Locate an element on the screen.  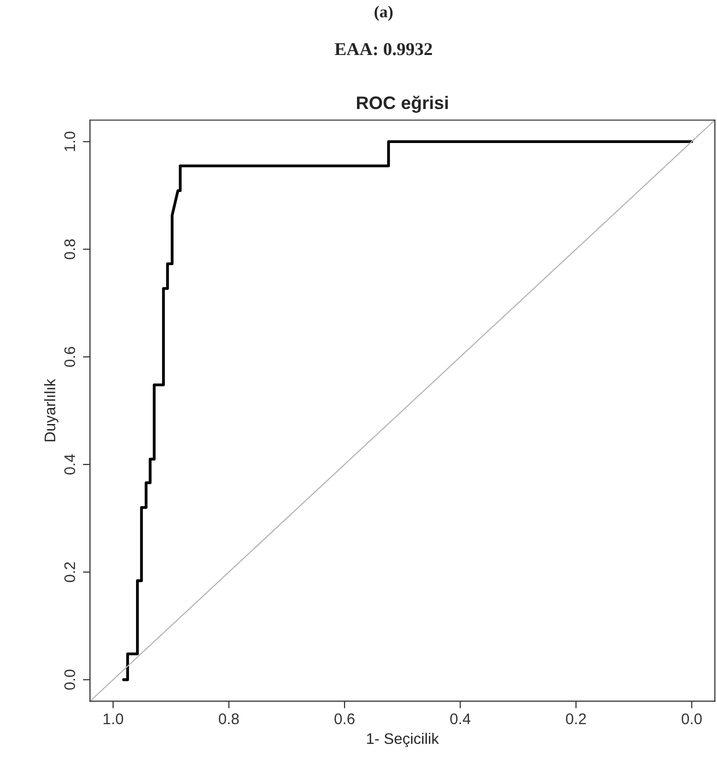
y-tick-label: 0.2 is located at coordinates (70, 572).